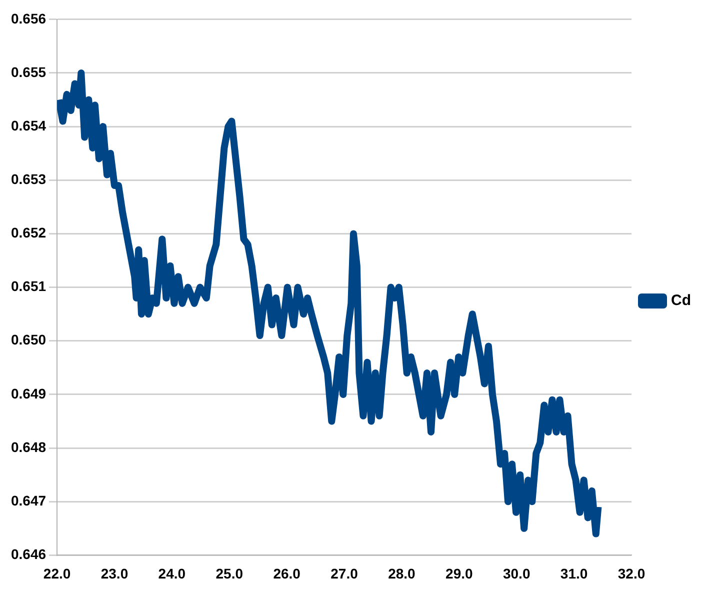 This screenshot has width=713, height=594. Describe the element at coordinates (28, 393) in the screenshot. I see `y-tick-label: 0.649` at that location.